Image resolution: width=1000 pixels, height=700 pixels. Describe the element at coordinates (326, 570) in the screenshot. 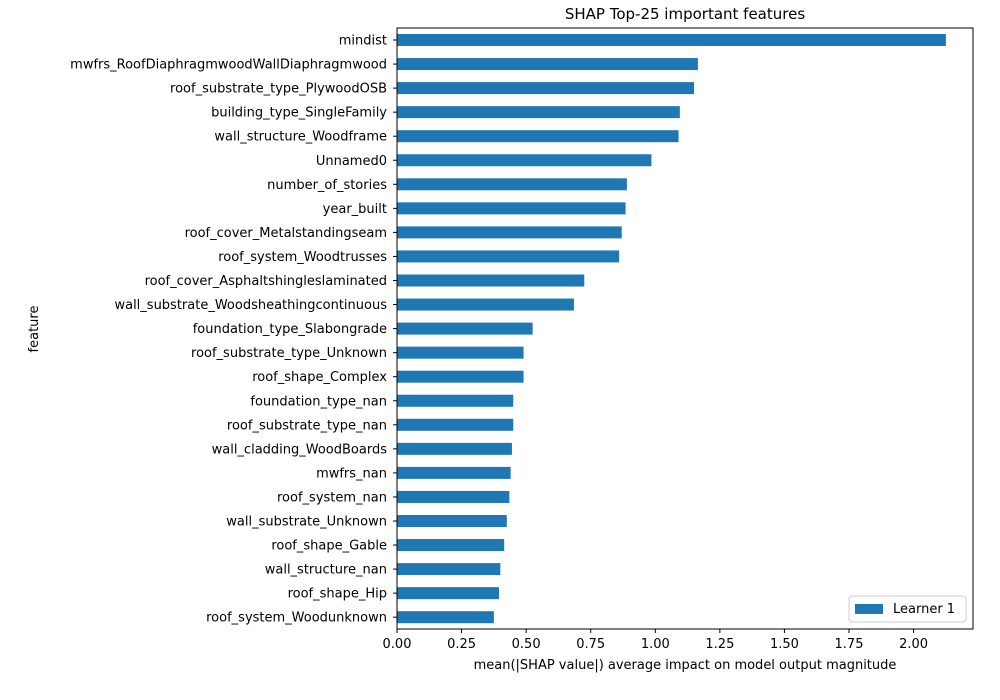

I see `category-label: wall_structure_nan` at that location.